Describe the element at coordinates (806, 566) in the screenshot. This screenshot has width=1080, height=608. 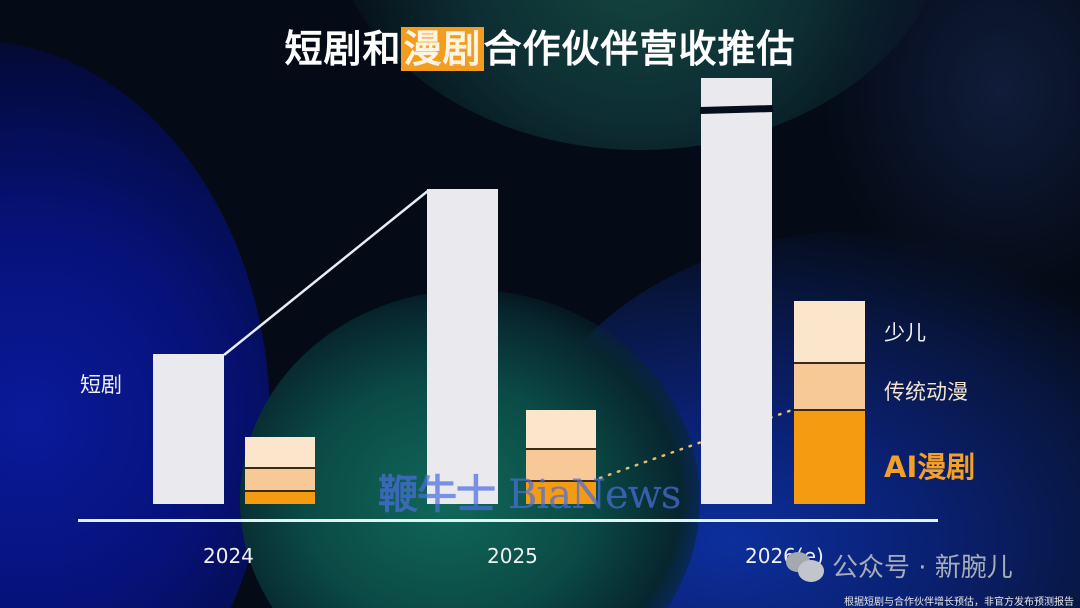
I see `wechat-icon` at that location.